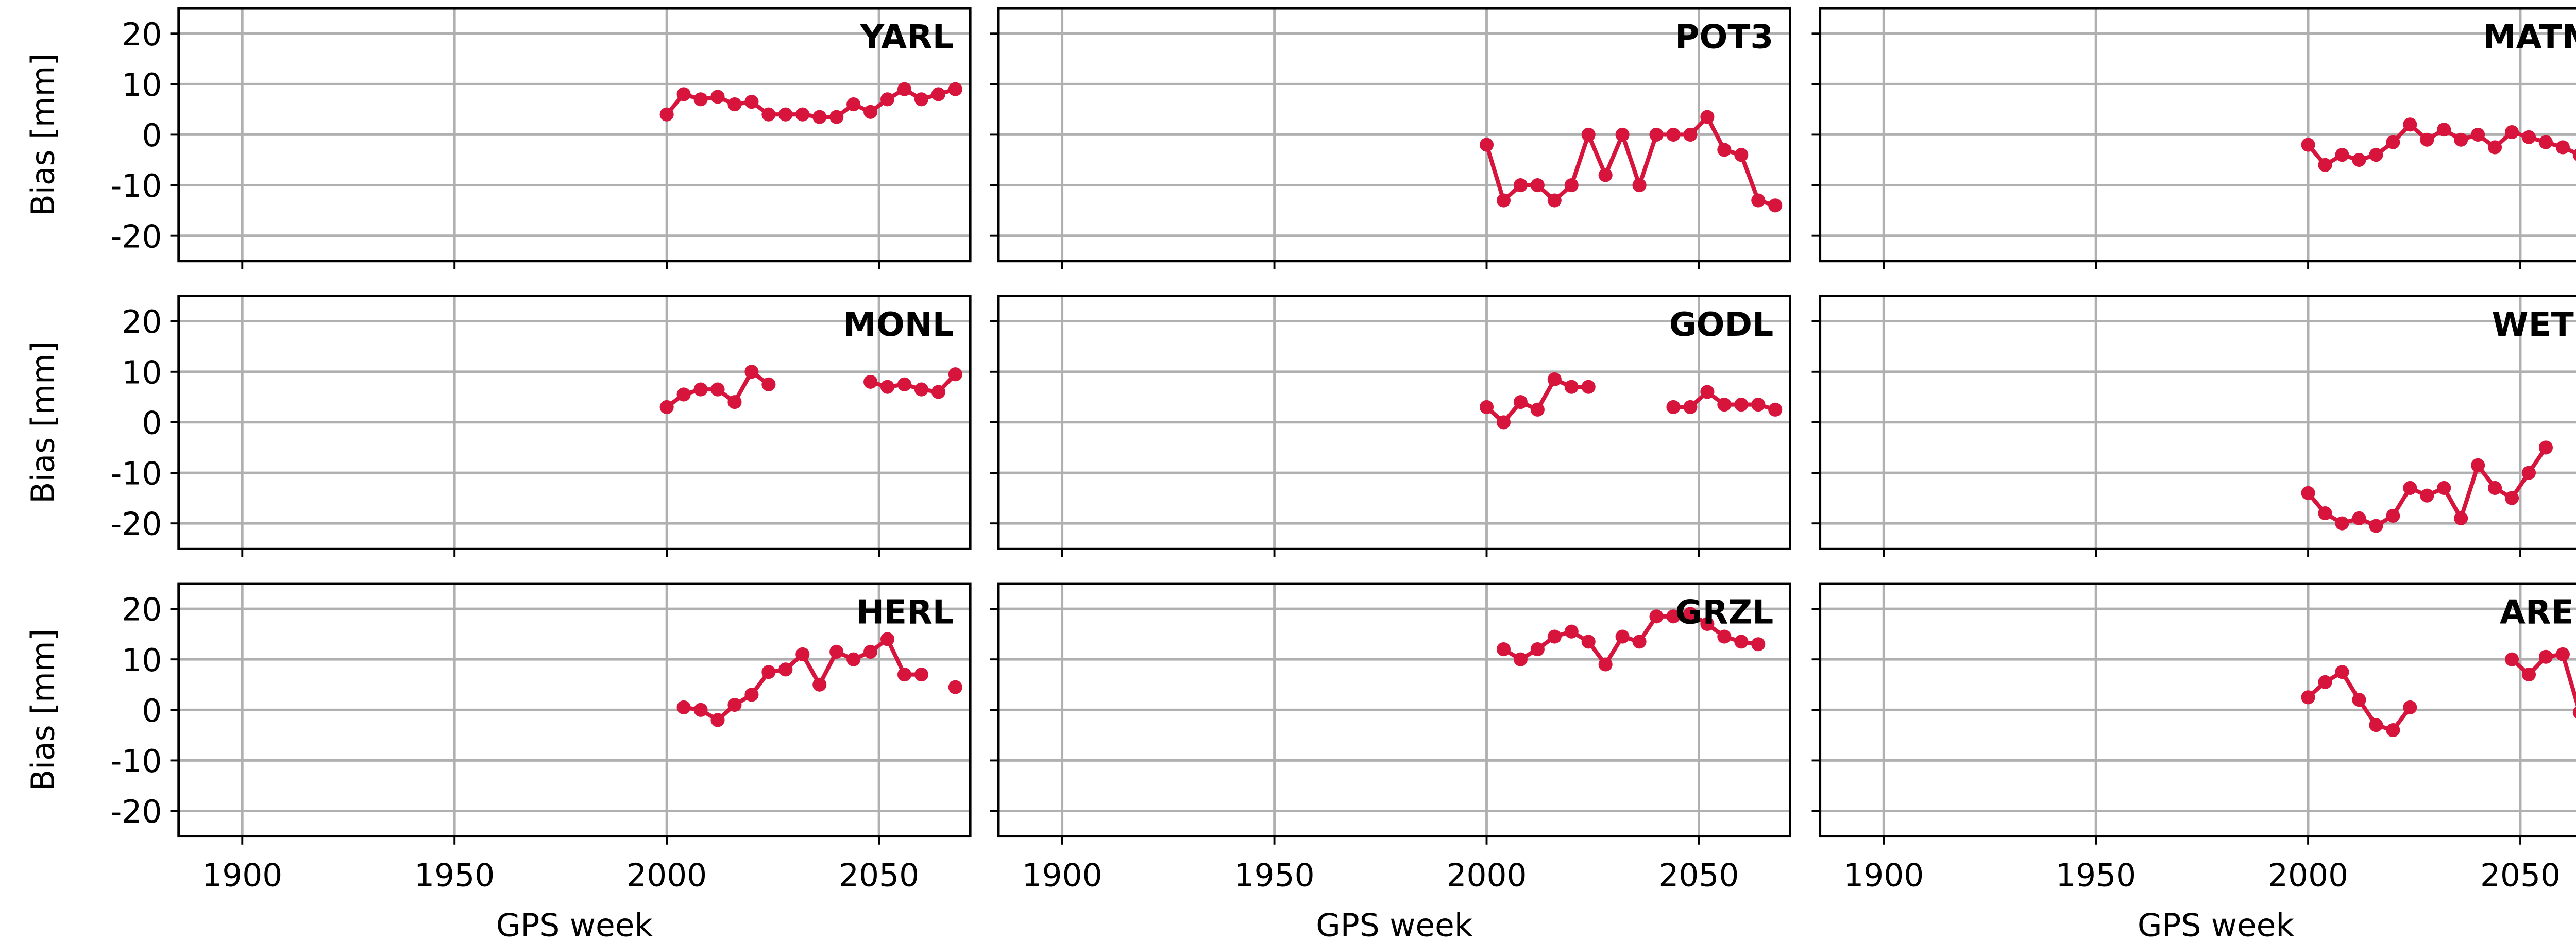 The height and width of the screenshot is (941, 2576). What do you see at coordinates (574, 924) in the screenshot?
I see `x-axis-label: GPS week` at bounding box center [574, 924].